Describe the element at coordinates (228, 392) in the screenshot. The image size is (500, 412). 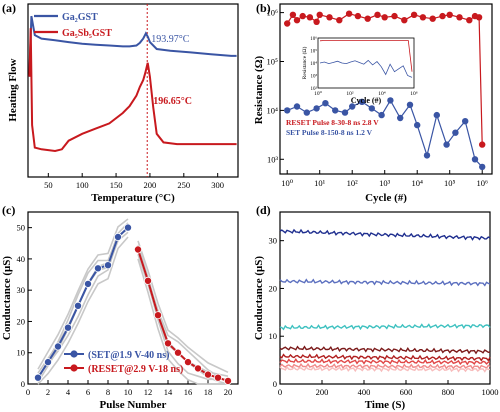
I see `x-tick-label-c: 20` at that location.